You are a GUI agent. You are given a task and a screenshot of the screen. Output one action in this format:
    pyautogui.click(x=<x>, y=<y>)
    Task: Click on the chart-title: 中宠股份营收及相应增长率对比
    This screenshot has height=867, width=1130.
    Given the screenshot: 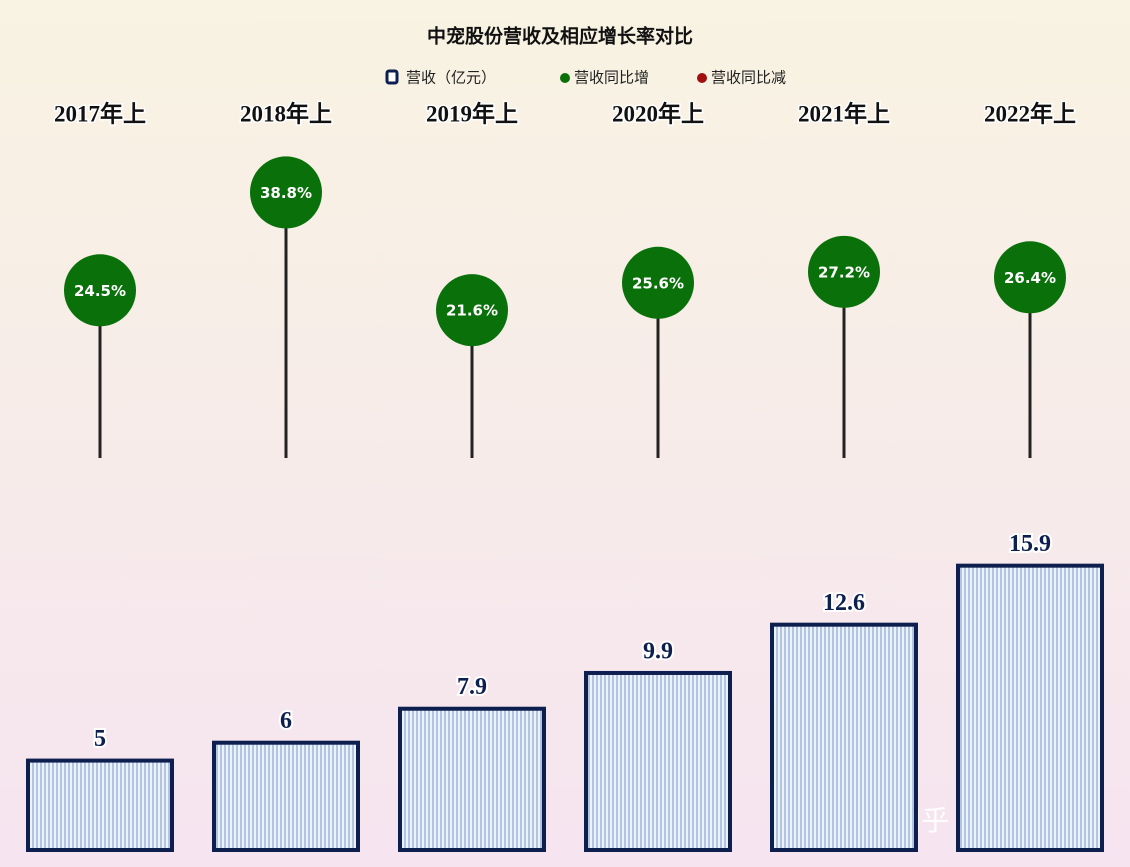 What is the action you would take?
    pyautogui.click(x=560, y=36)
    